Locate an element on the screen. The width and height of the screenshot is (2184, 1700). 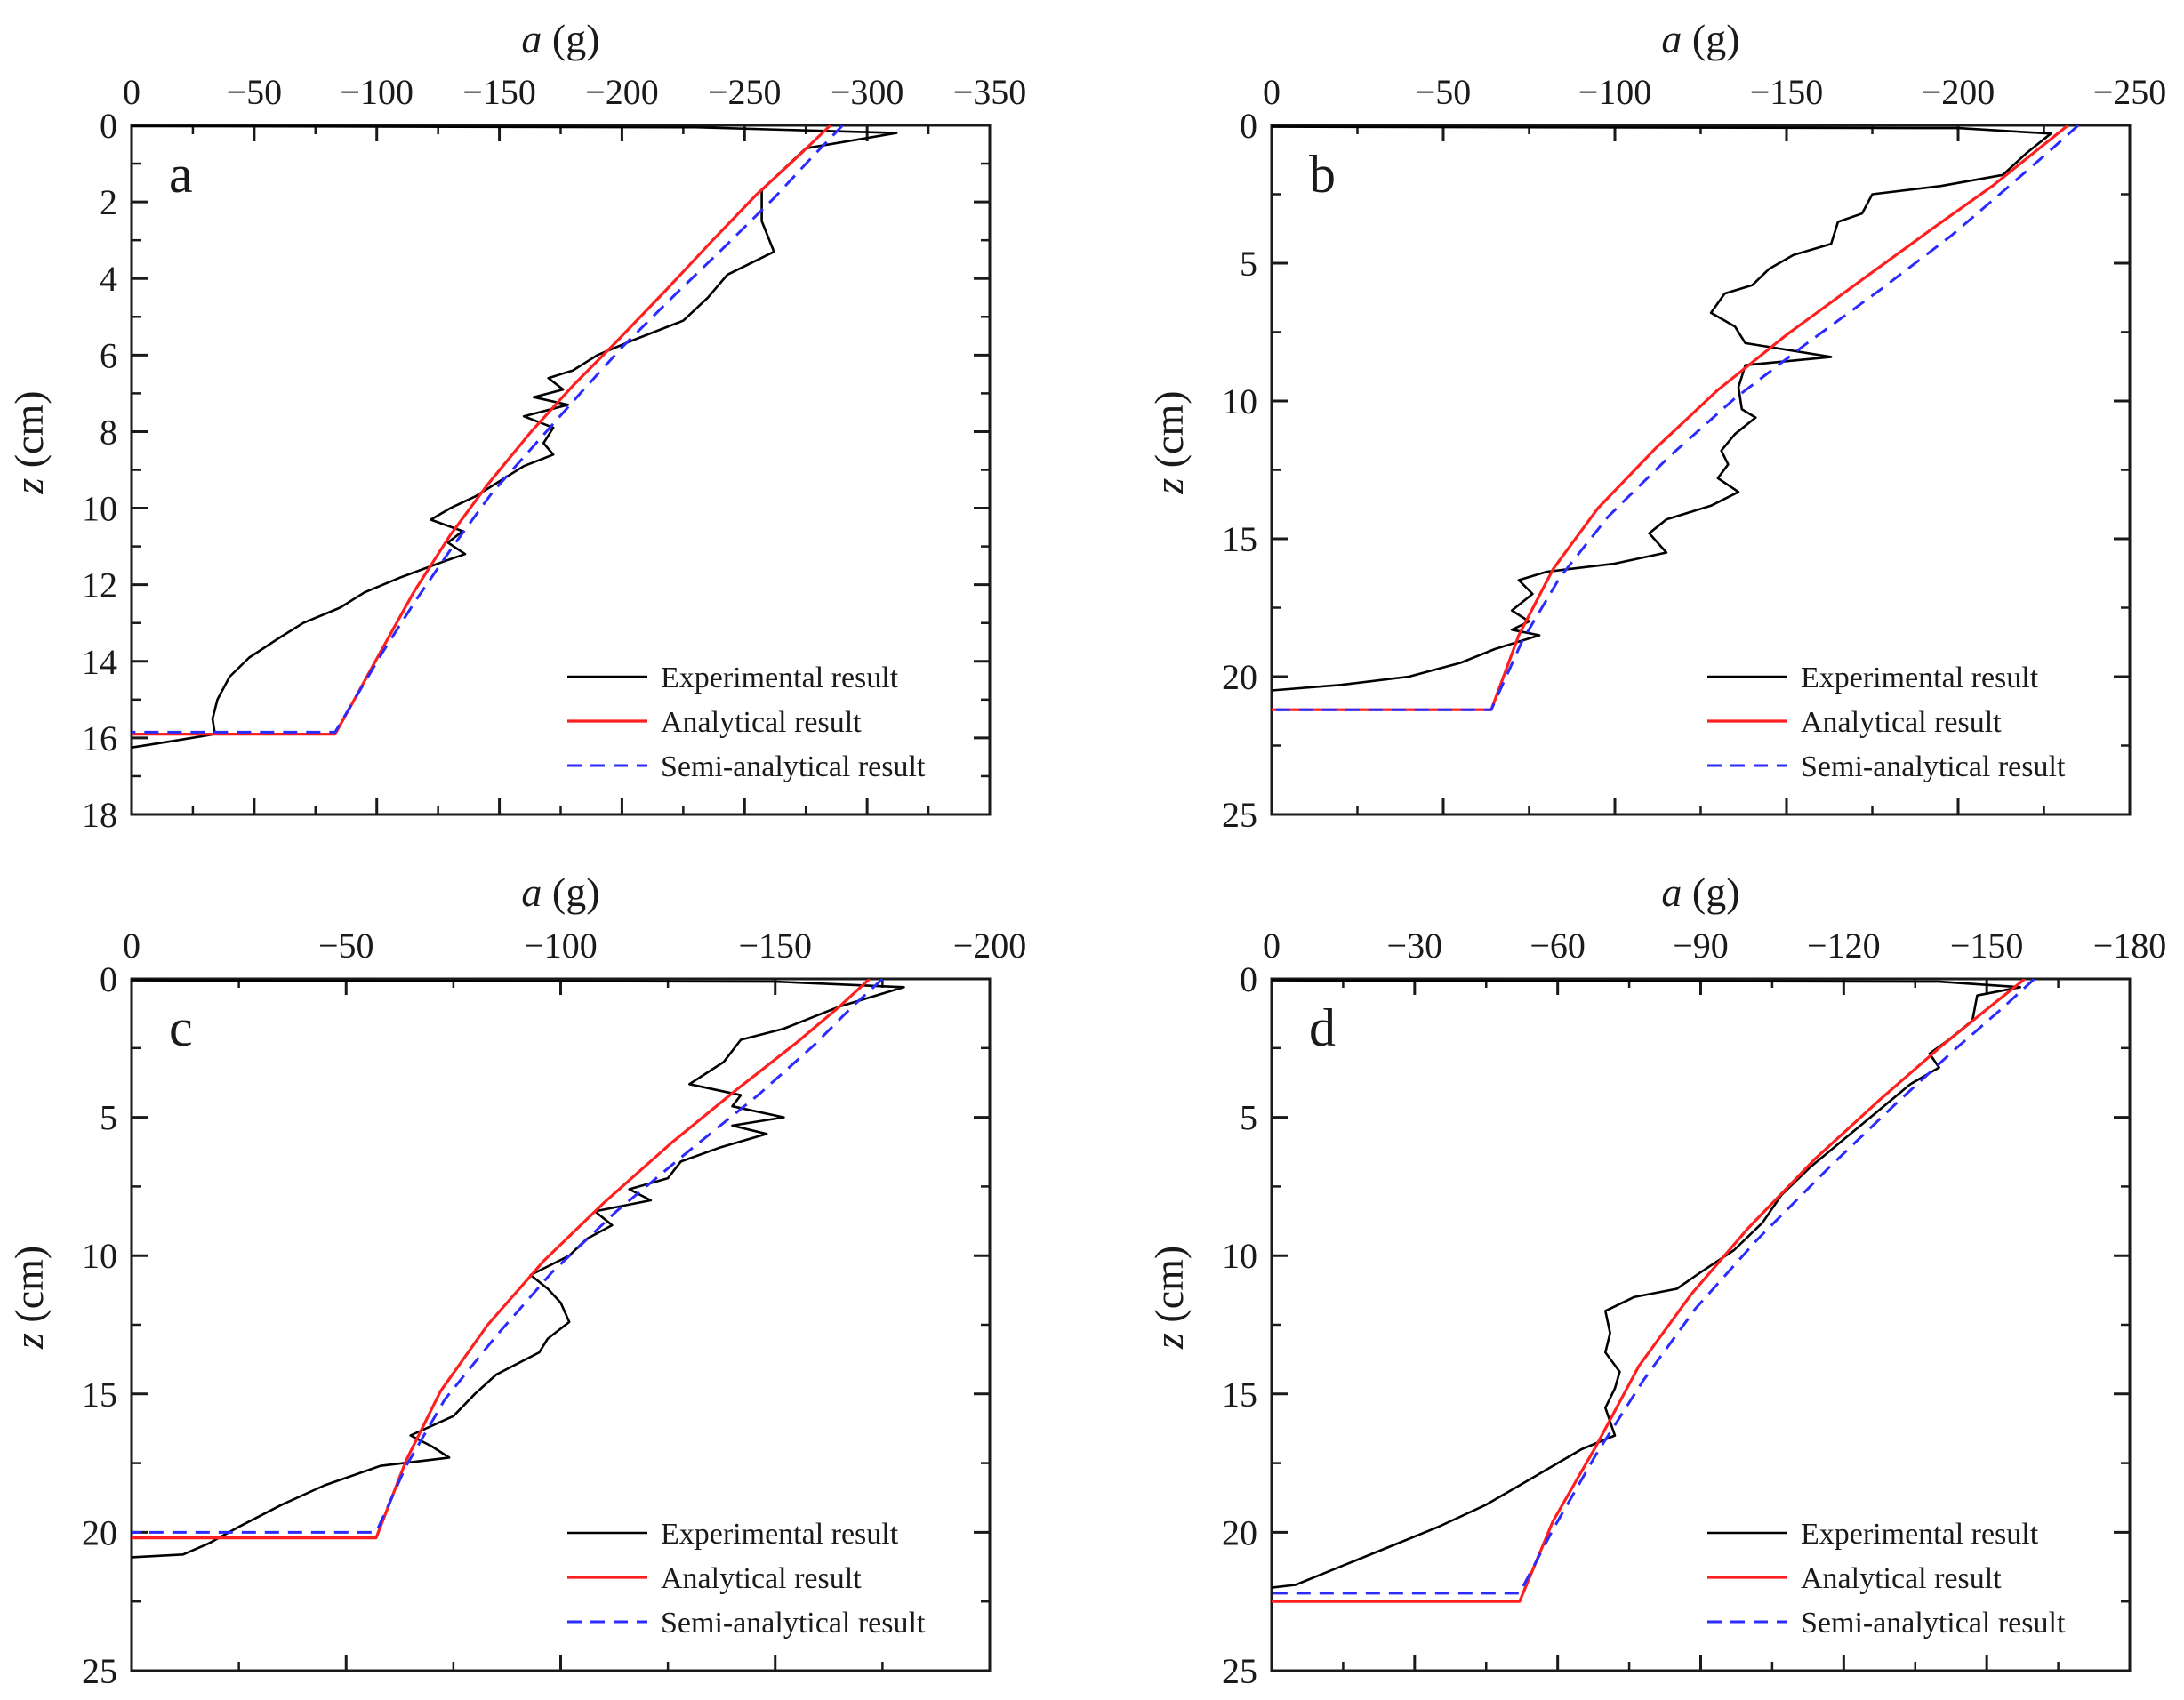
panel-letter: a is located at coordinates (181, 174).